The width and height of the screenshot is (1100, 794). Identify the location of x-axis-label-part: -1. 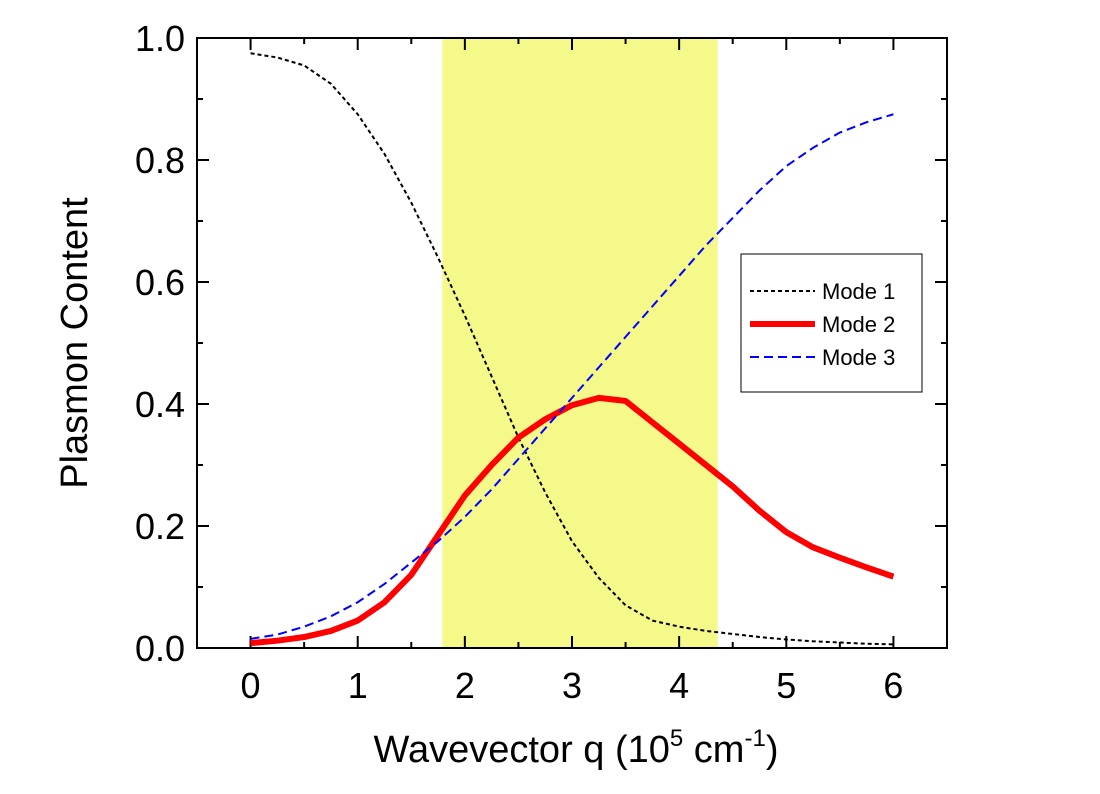
(754, 738).